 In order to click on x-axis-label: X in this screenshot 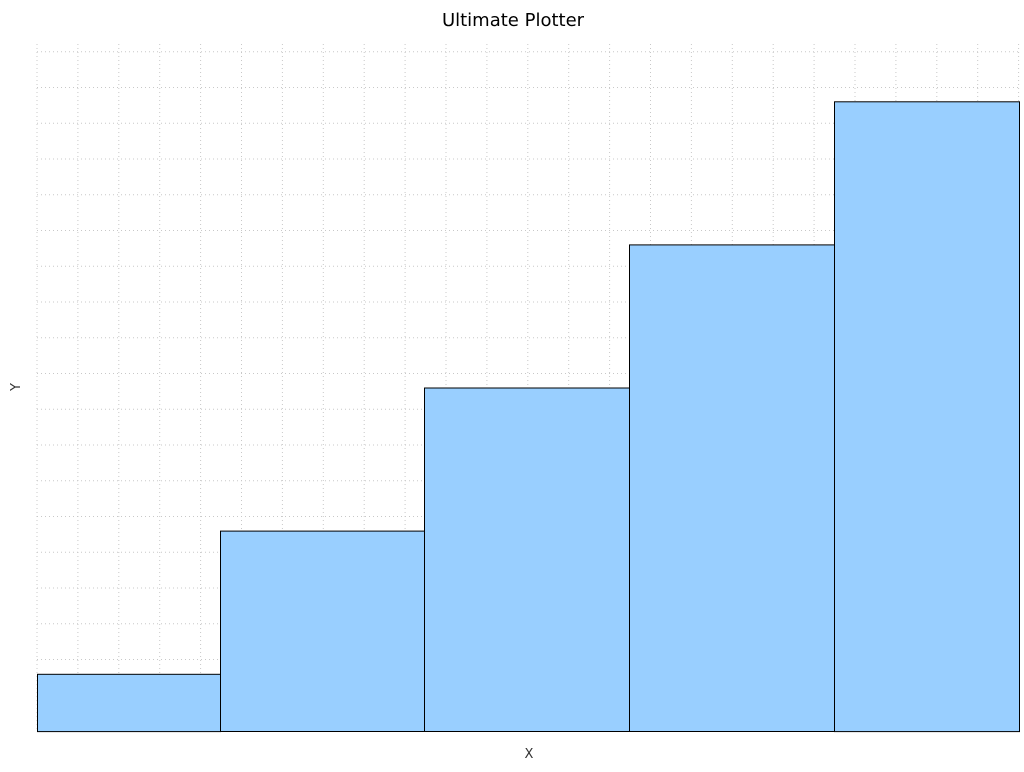, I will do `click(529, 754)`.